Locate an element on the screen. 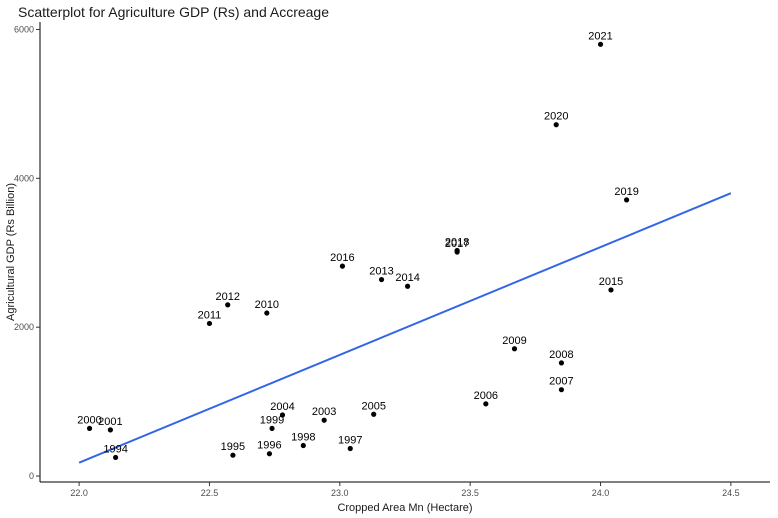  point-label: 2016 is located at coordinates (342, 258).